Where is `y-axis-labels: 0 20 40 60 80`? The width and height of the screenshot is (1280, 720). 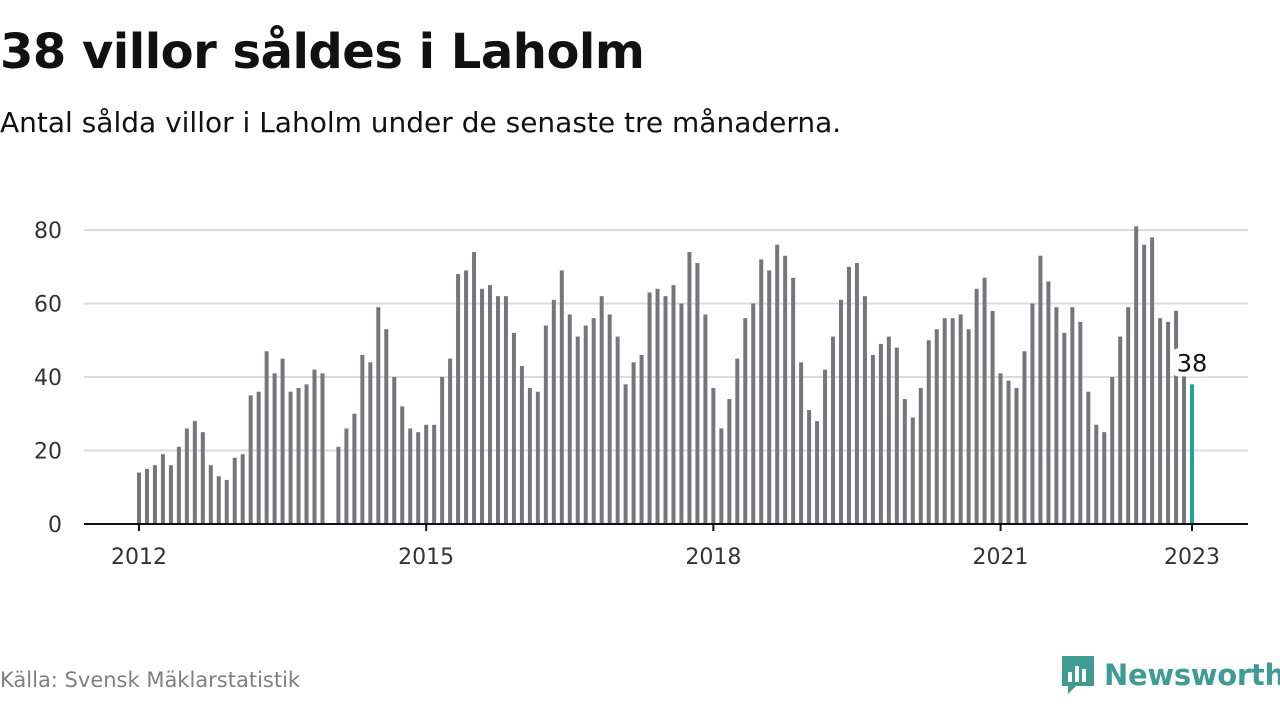 y-axis-labels: 0 20 40 60 80 is located at coordinates (48, 378).